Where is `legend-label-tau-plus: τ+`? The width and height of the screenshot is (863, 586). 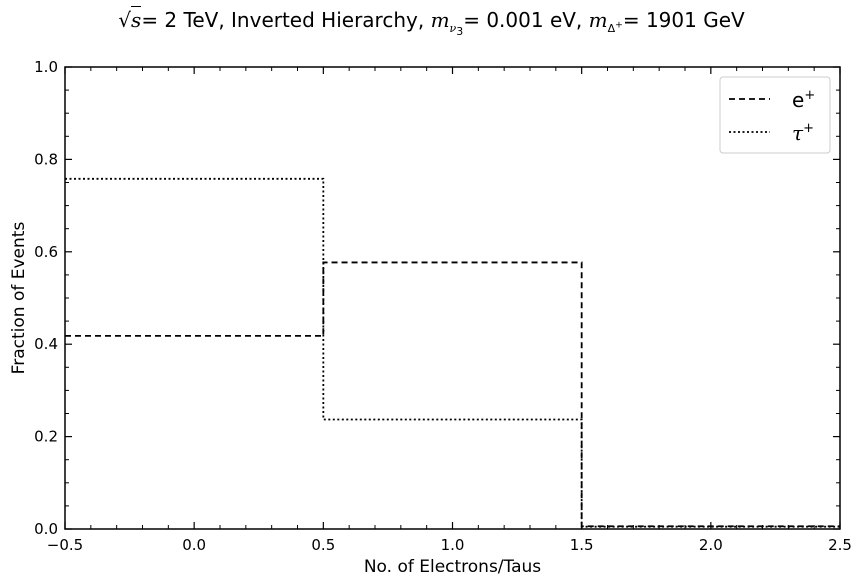
legend-label-tau-plus: τ+ is located at coordinates (803, 133).